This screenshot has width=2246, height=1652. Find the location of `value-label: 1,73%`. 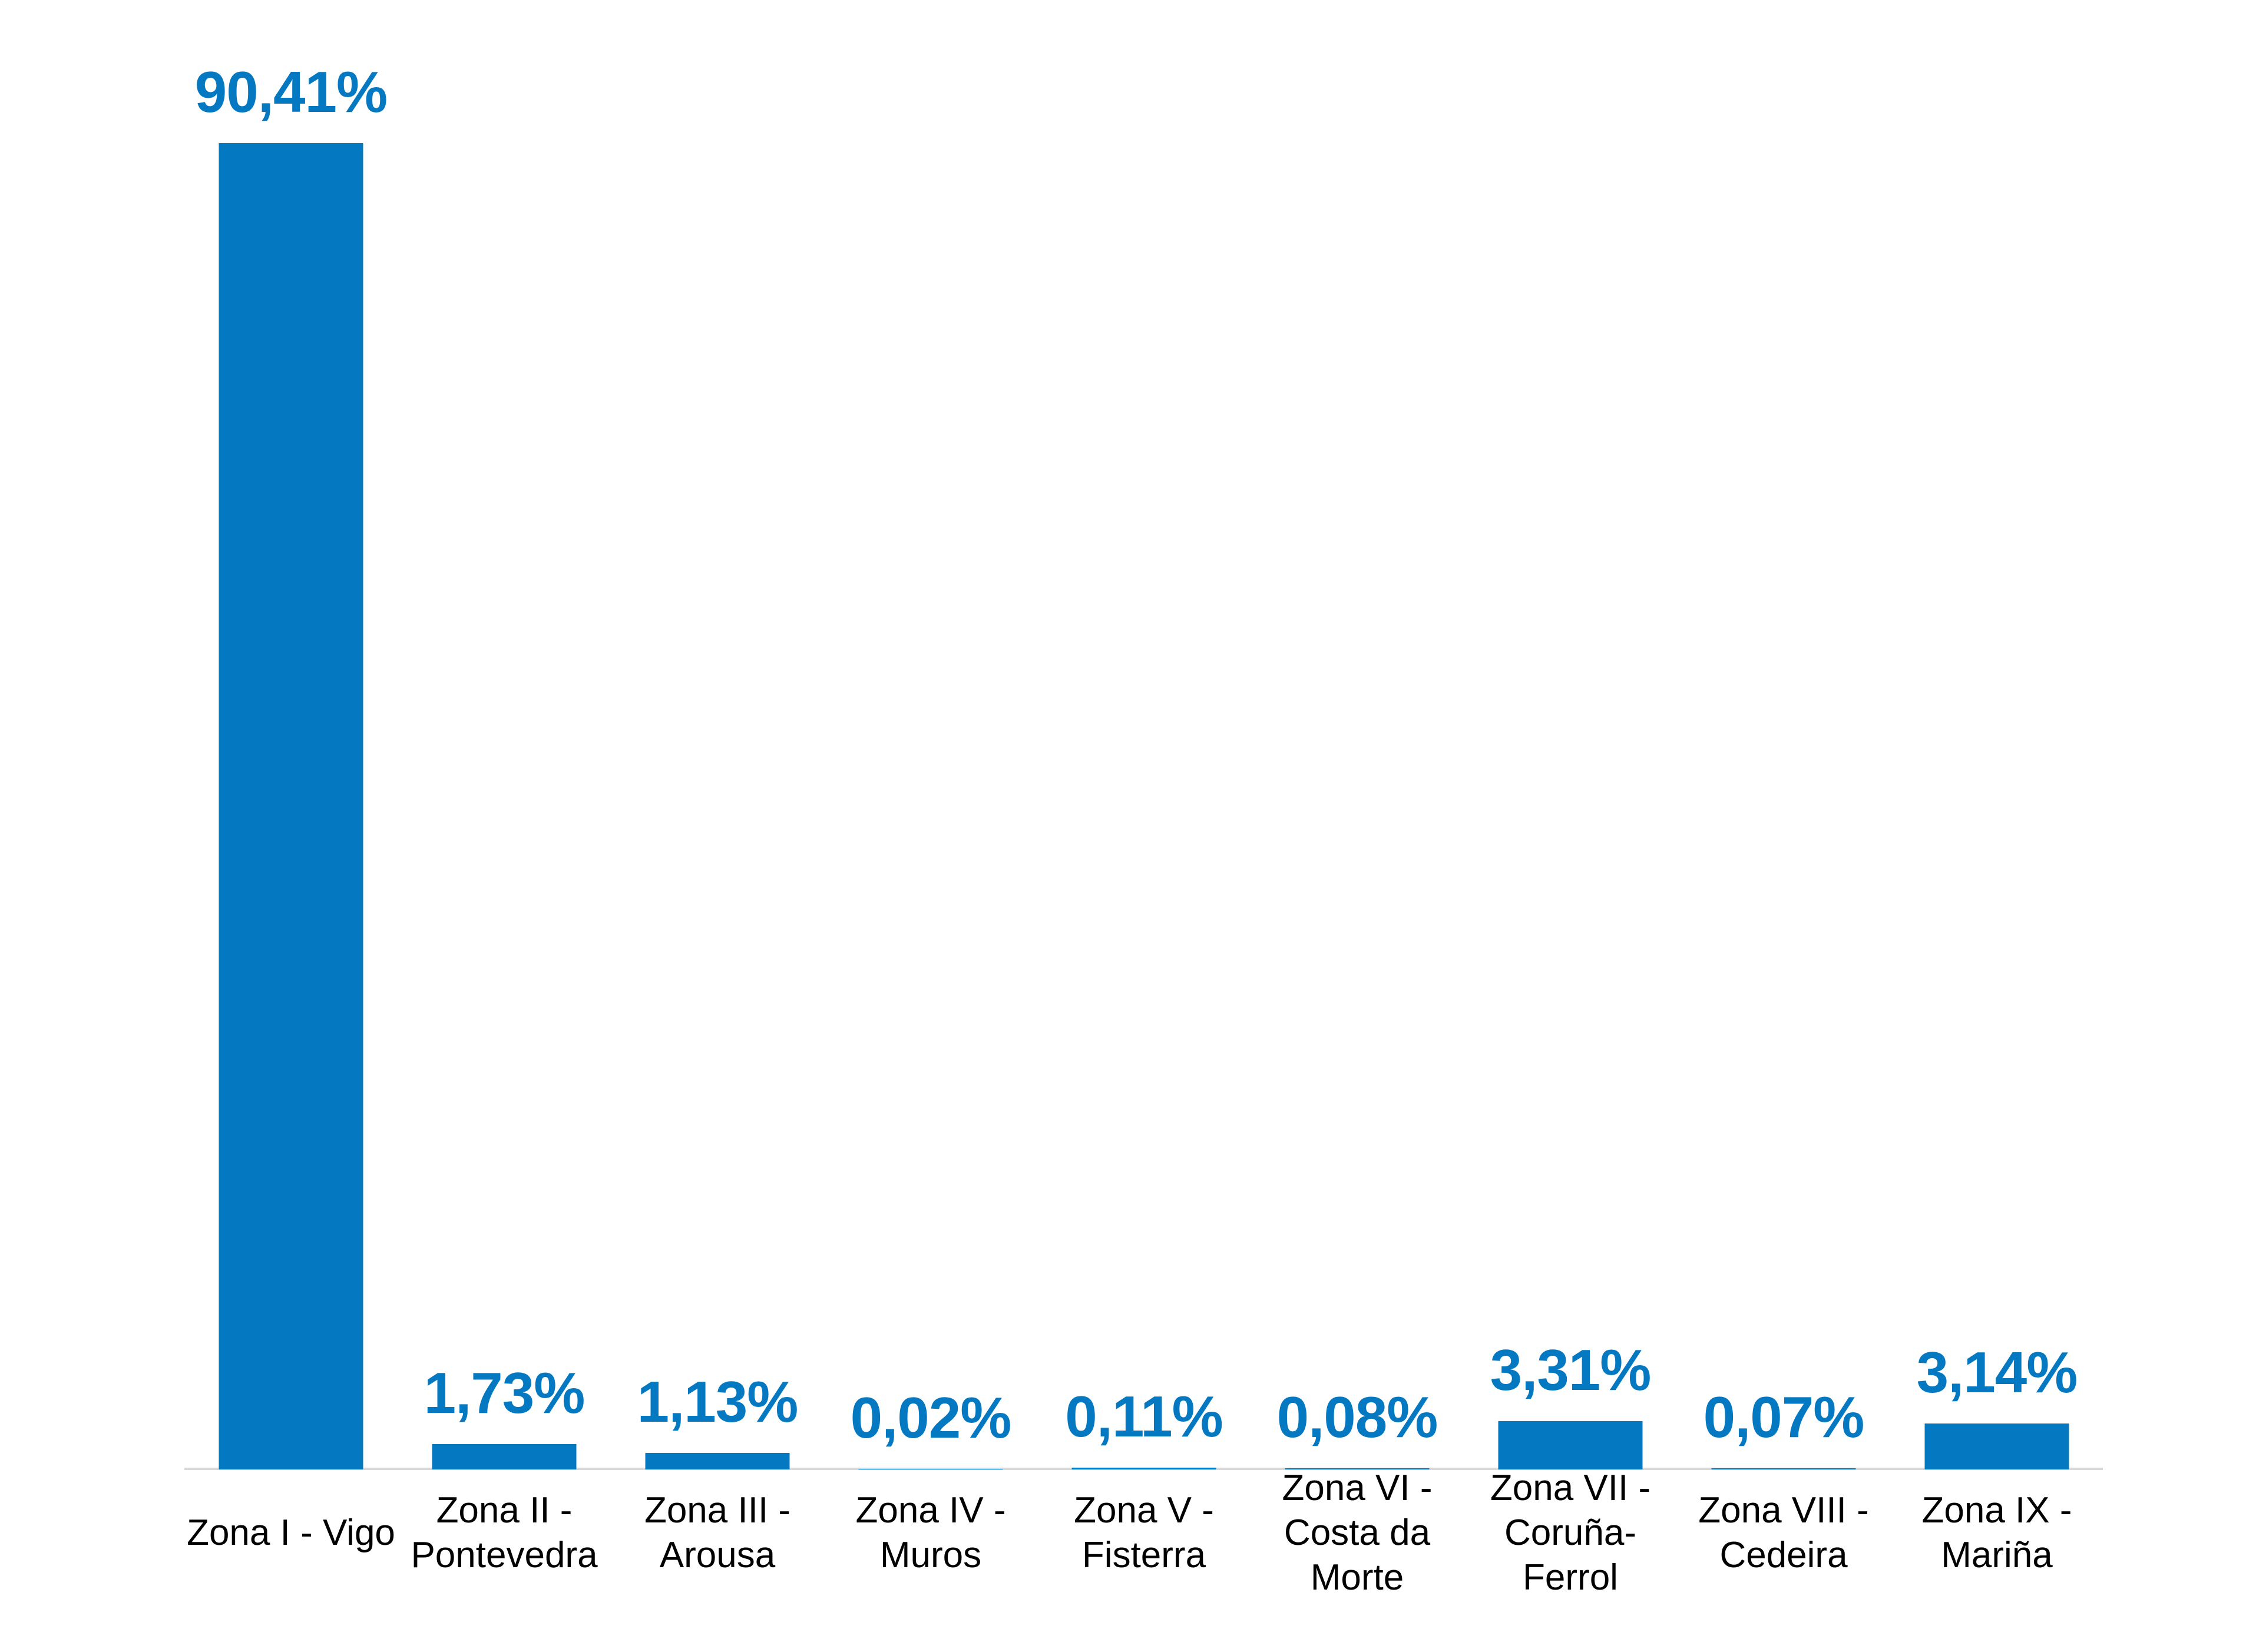

value-label: 1,73% is located at coordinates (505, 1392).